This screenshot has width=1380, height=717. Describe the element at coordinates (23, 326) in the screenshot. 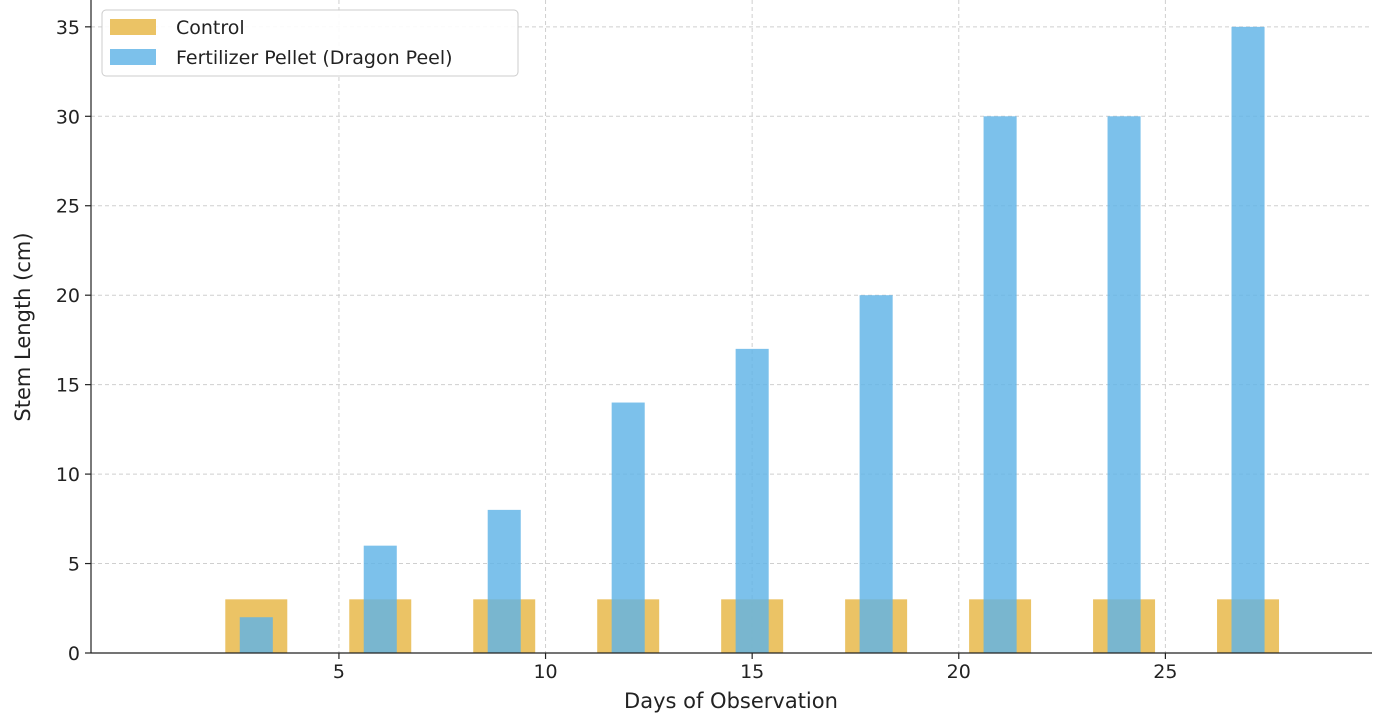

I see `y-axis-title: Stem Length (cm)` at that location.